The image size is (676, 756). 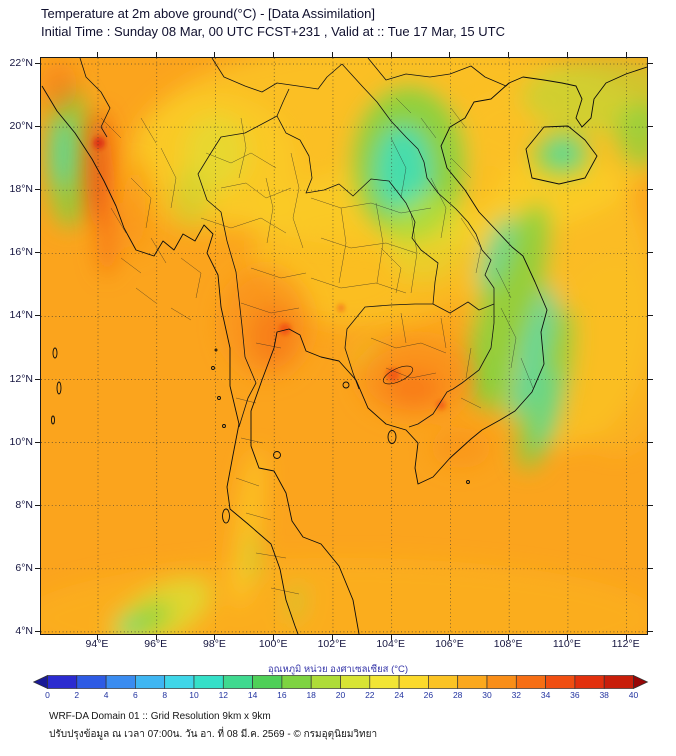 What do you see at coordinates (165, 695) in the screenshot?
I see `colorbar-tick-label: 8` at bounding box center [165, 695].